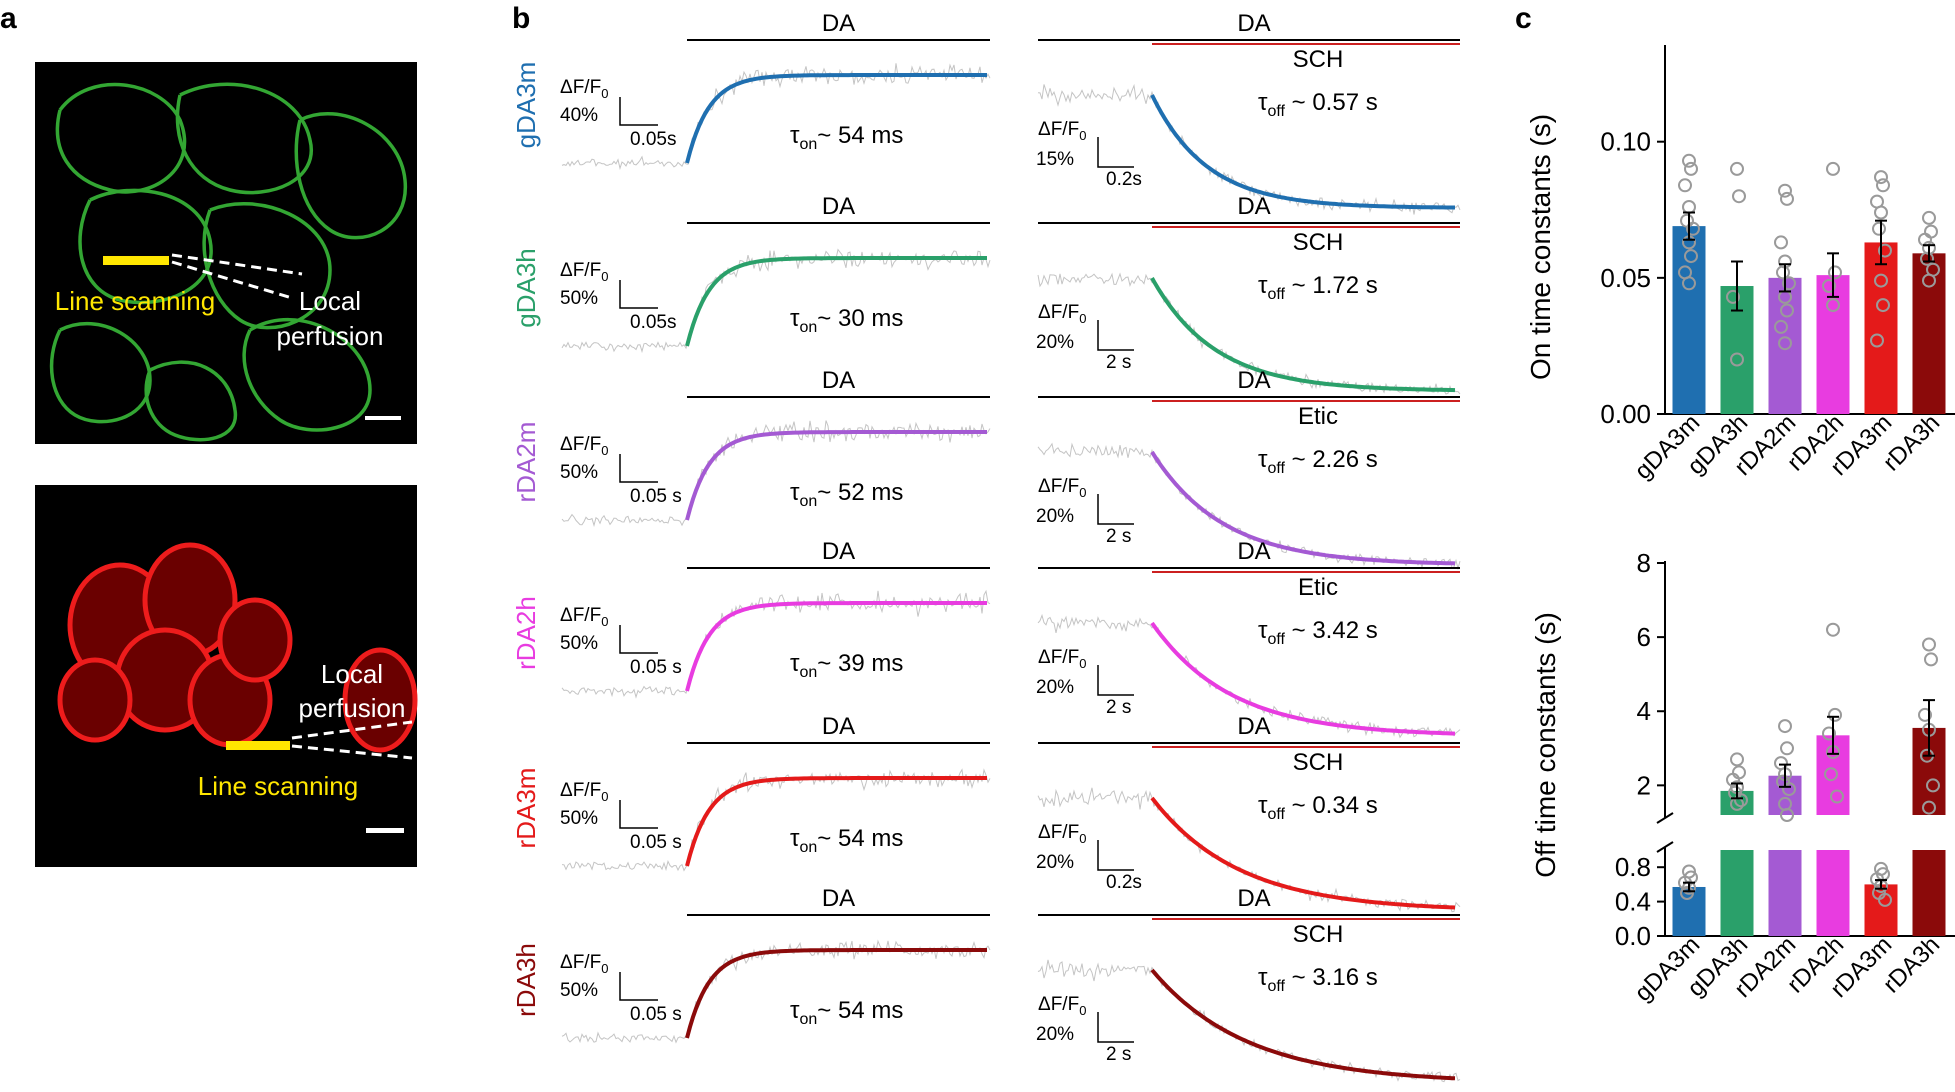  I want to click on y-tick-label-off: 0.8, so click(1633, 867).